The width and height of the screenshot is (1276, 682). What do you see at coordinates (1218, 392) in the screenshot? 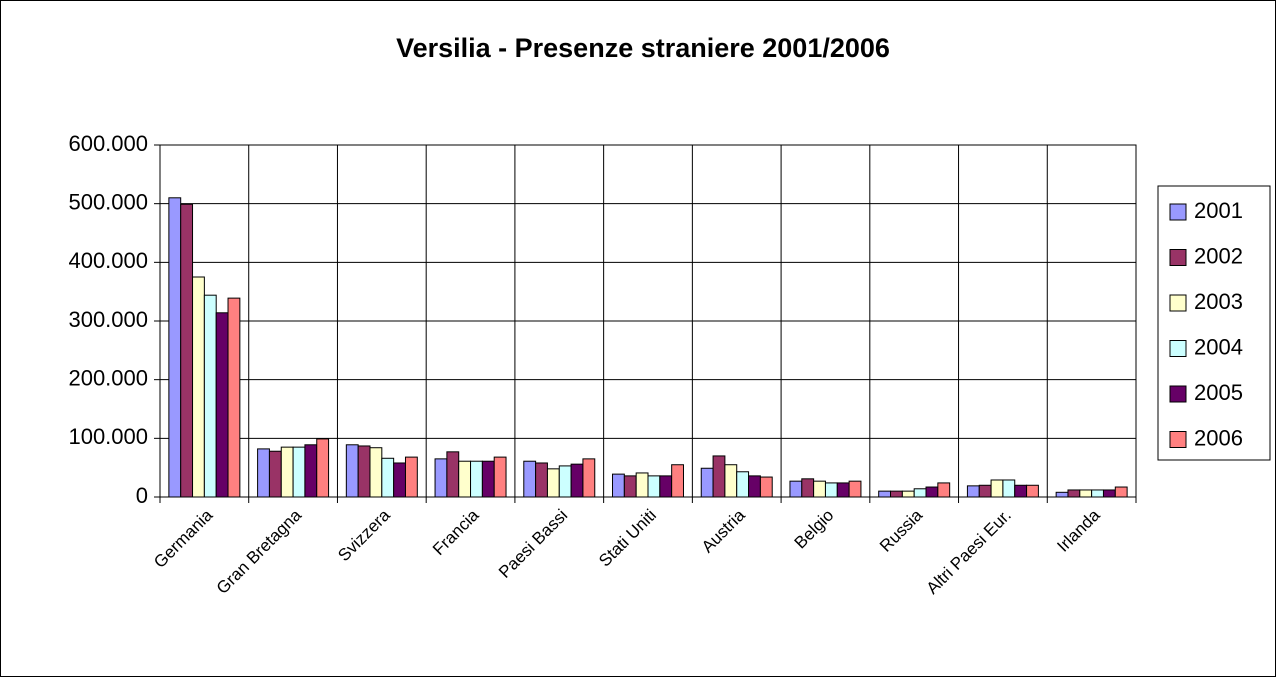
I see `legend-label: 2005` at bounding box center [1218, 392].